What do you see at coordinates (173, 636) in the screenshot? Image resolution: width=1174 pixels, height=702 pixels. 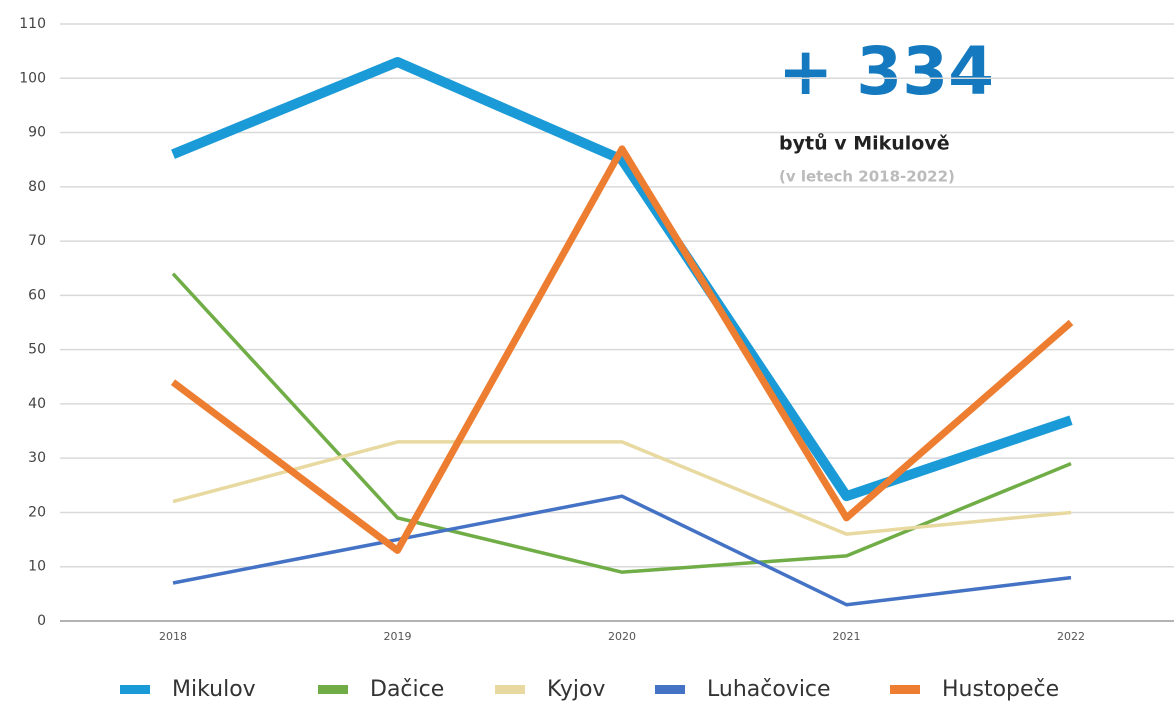 I see `x-tick-label: 2018` at bounding box center [173, 636].